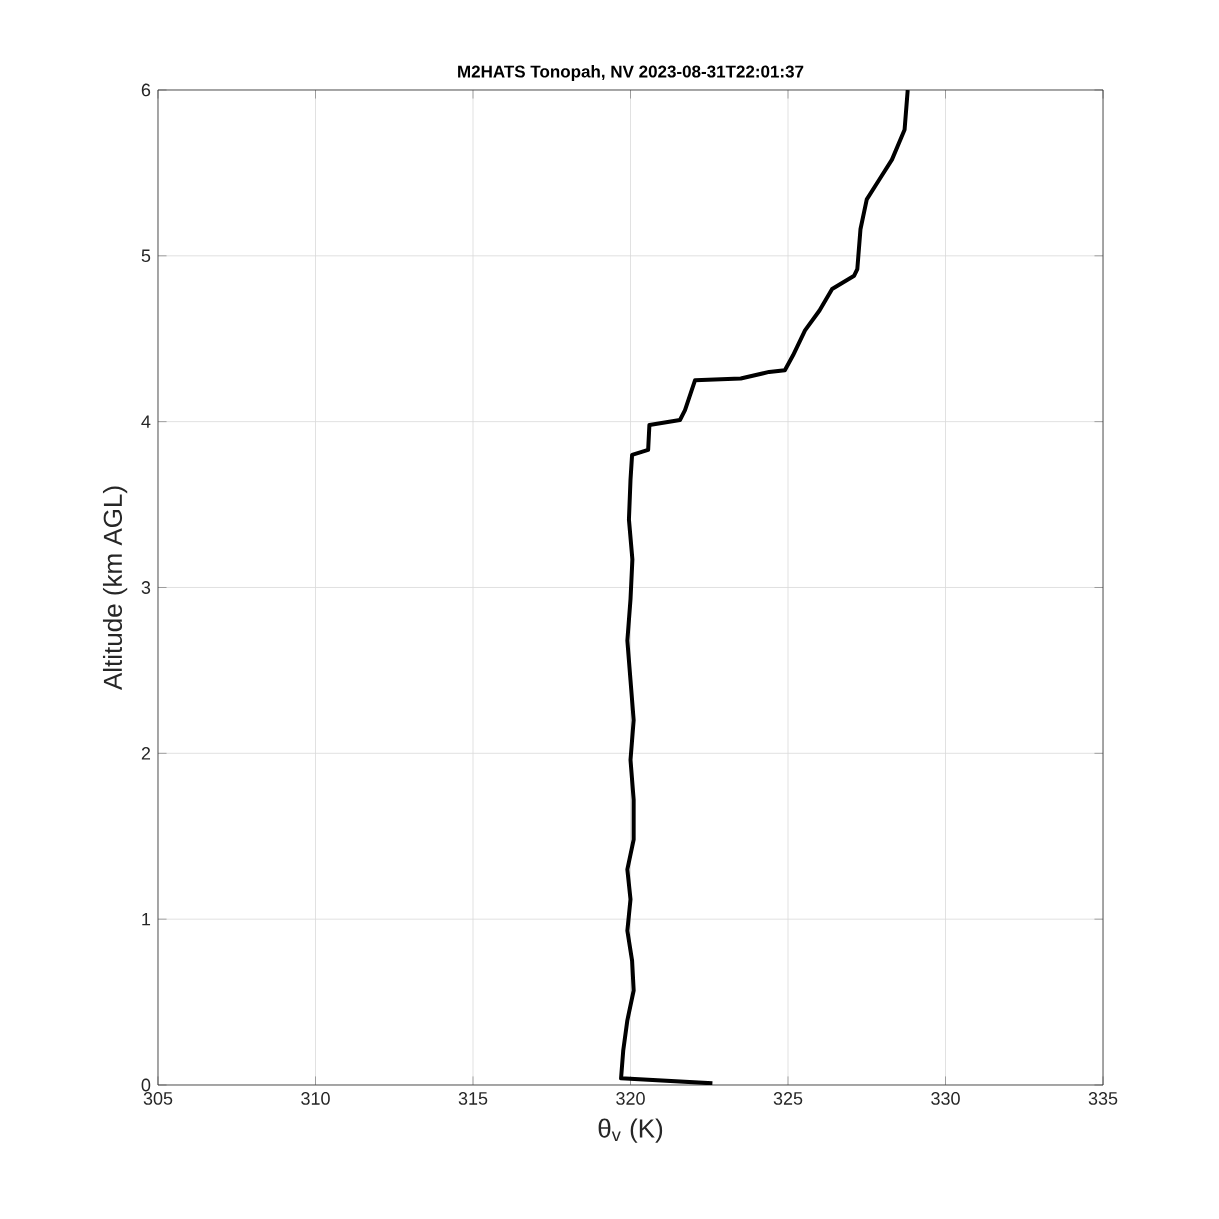 The height and width of the screenshot is (1219, 1219). Describe the element at coordinates (630, 1098) in the screenshot. I see `x-tick-label: 320` at that location.